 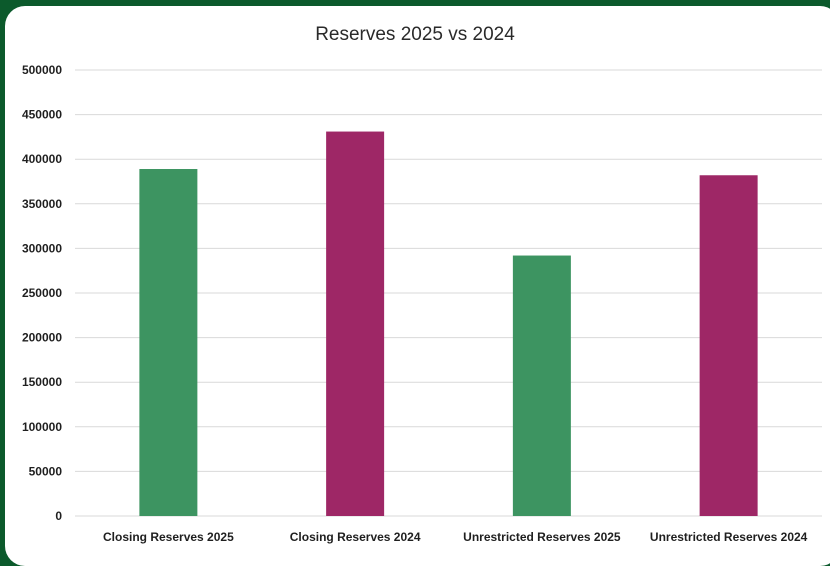 I want to click on y-tick-label: 150000, so click(x=42, y=382).